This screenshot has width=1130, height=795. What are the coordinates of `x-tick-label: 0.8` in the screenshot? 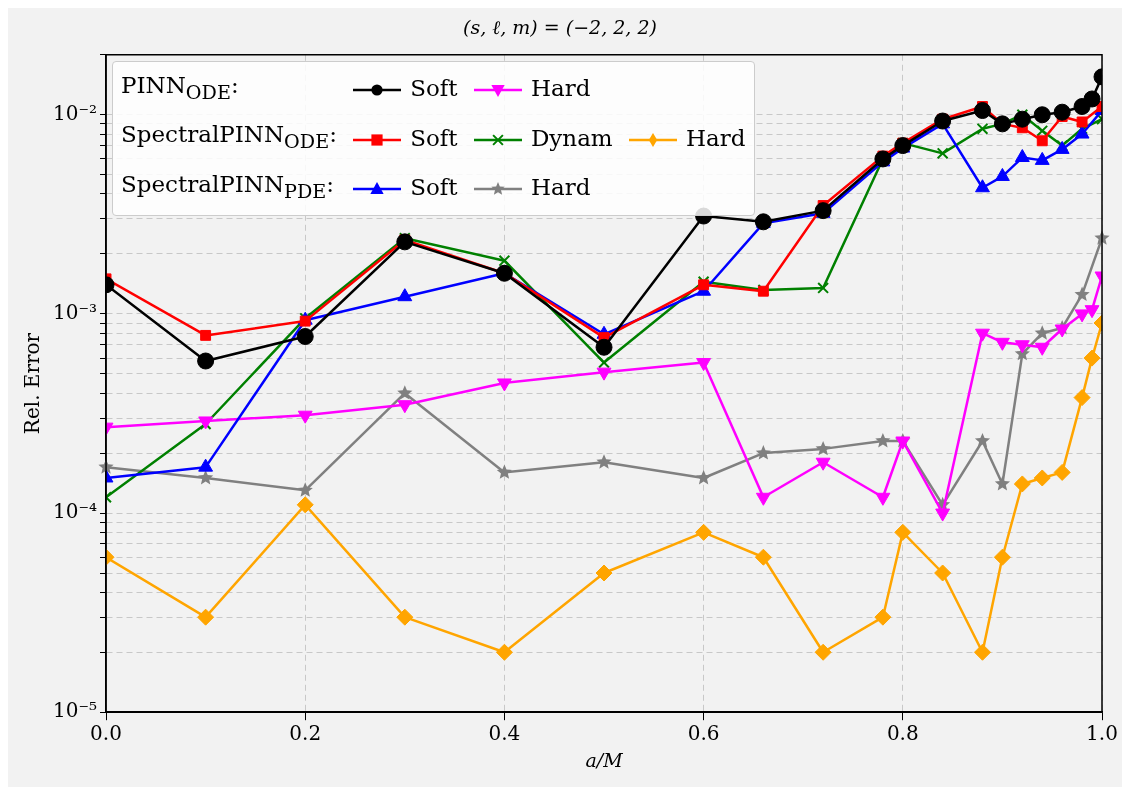 It's located at (902, 733).